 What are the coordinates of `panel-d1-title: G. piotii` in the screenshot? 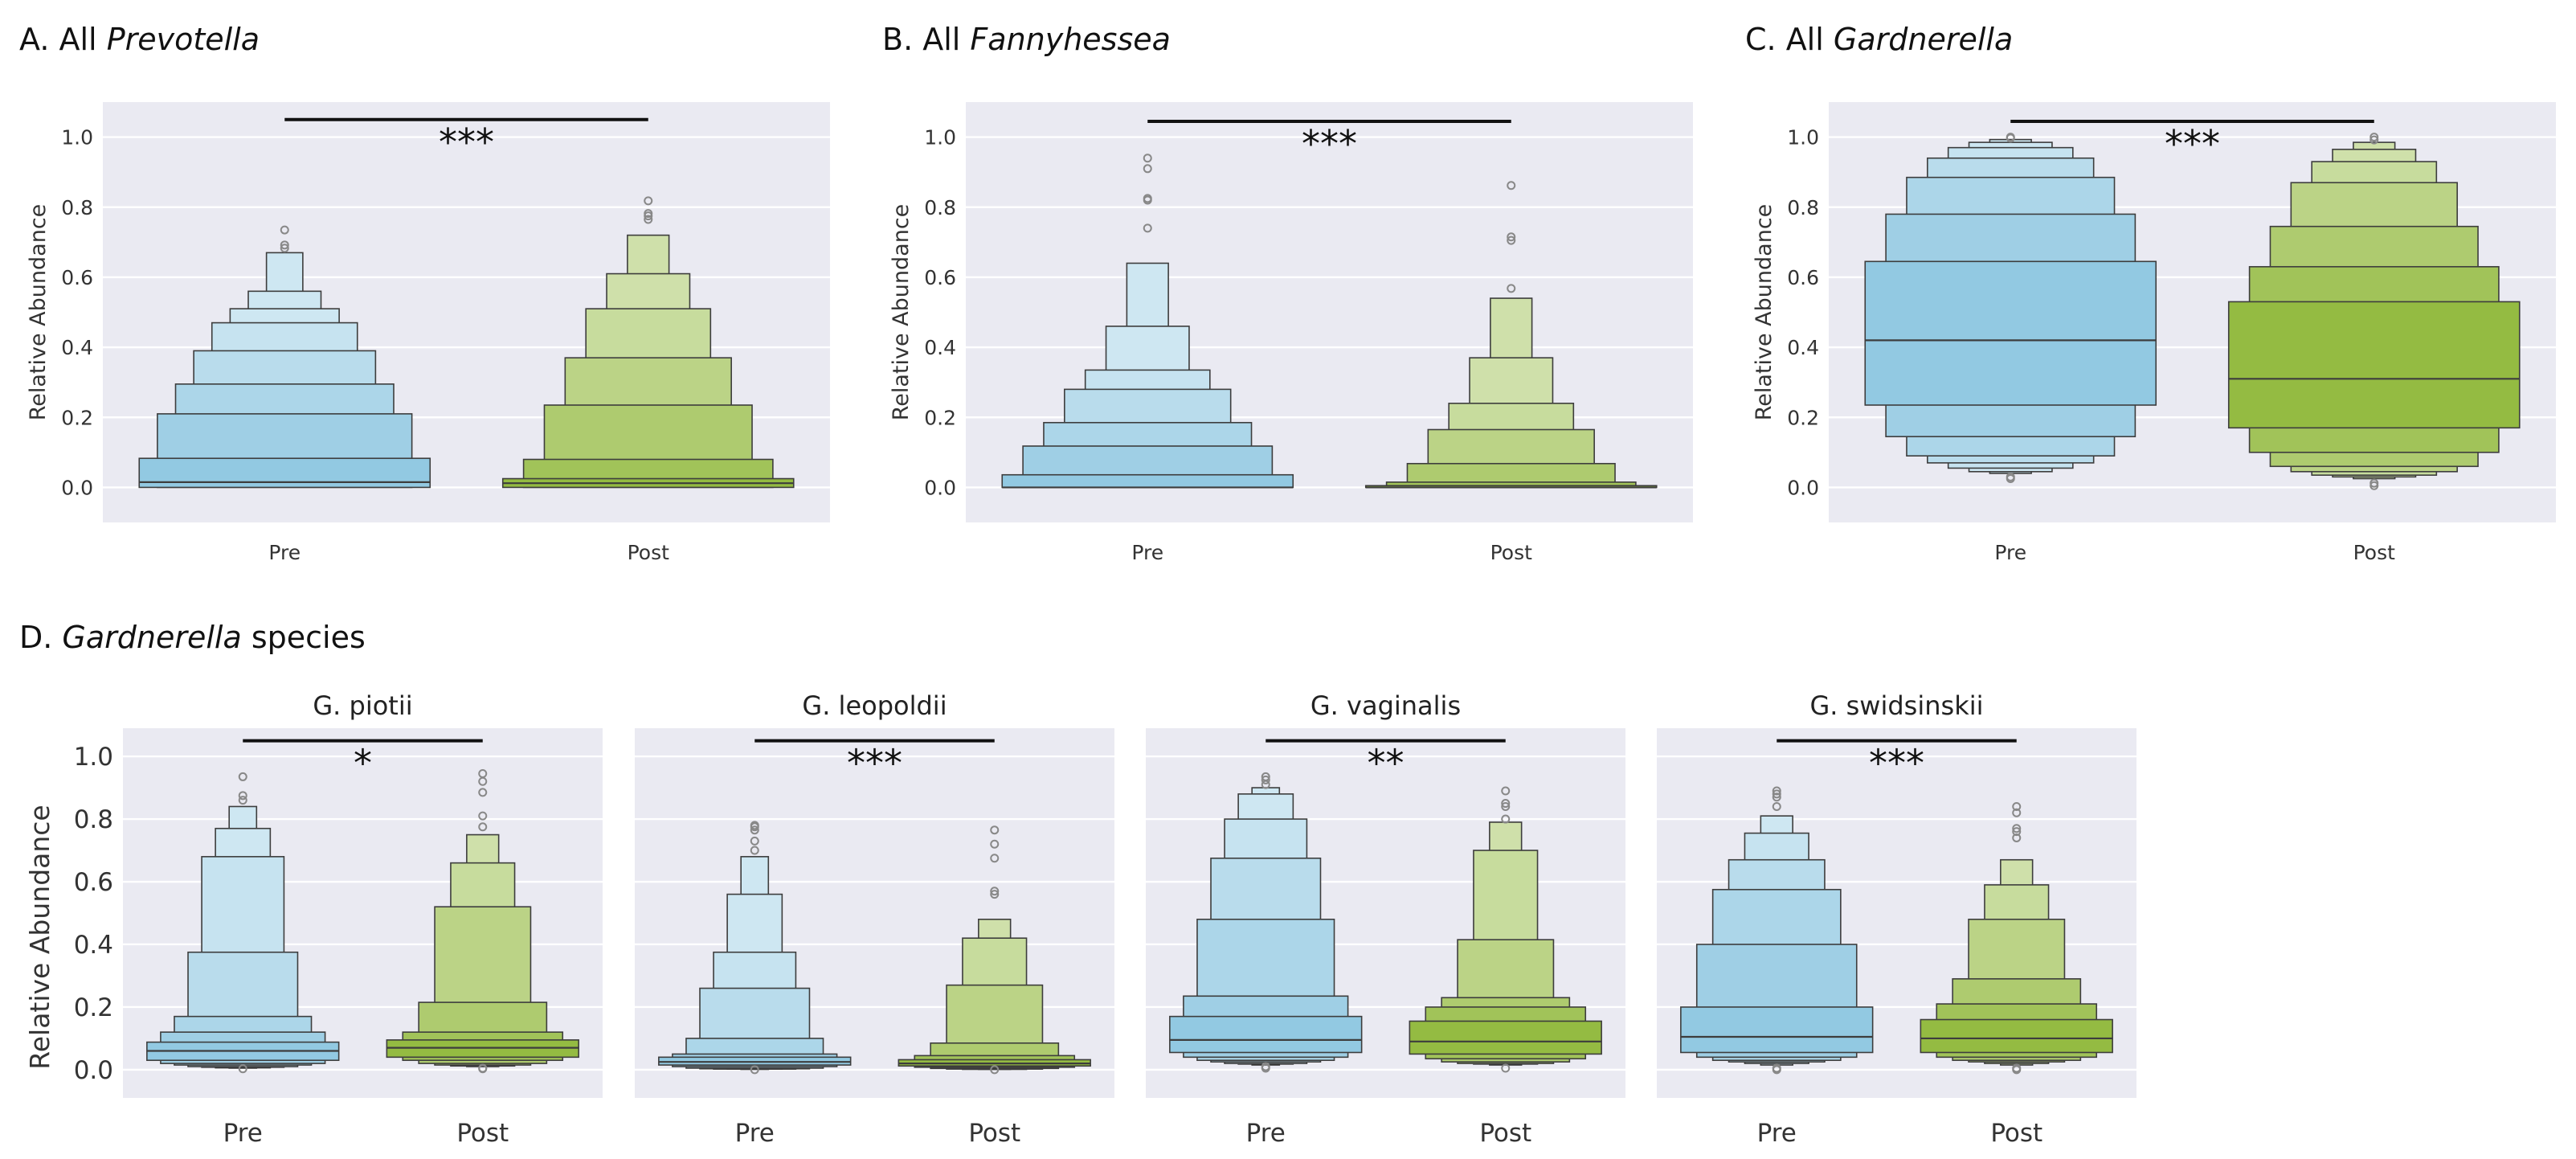 It's located at (363, 706).